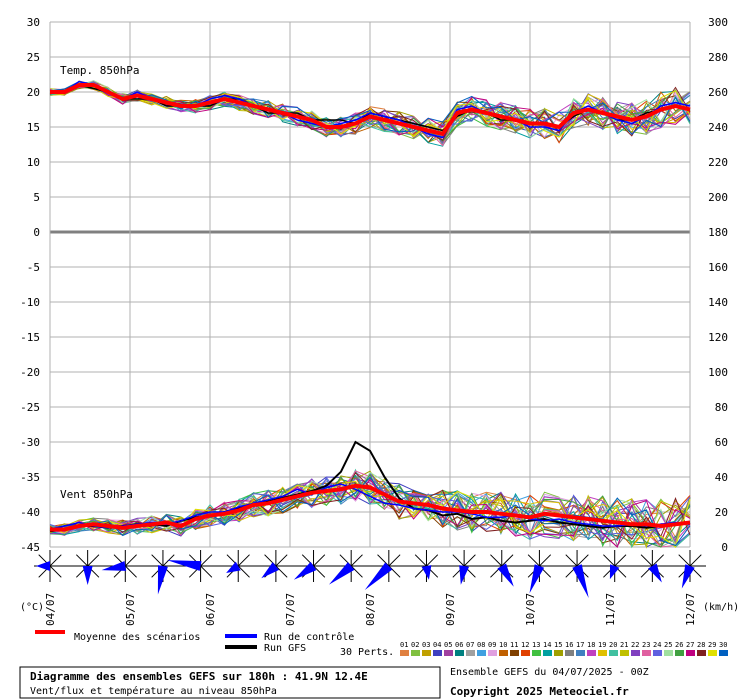  What do you see at coordinates (30, 372) in the screenshot?
I see `left-tick-label: -20` at bounding box center [30, 372].